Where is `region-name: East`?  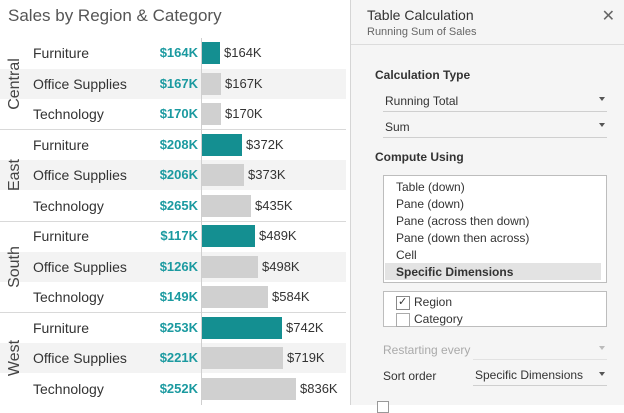 region-name: East is located at coordinates (15, 175).